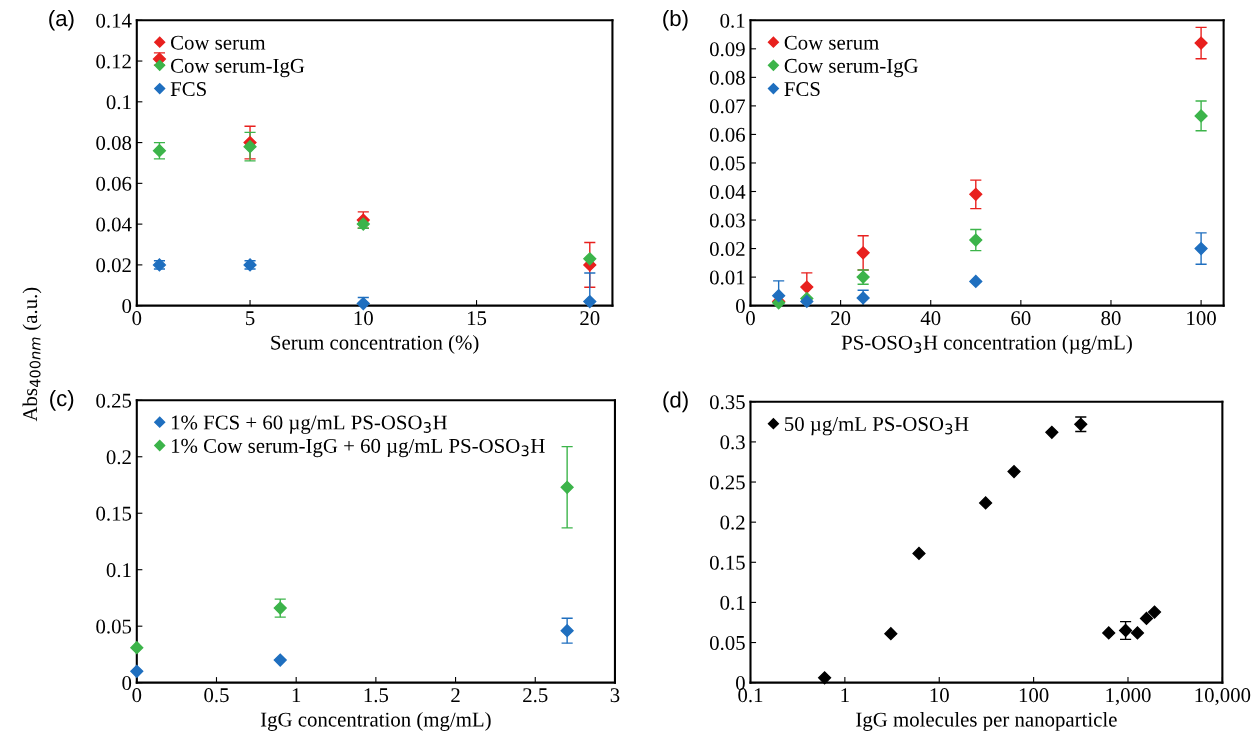 This screenshot has height=751, width=1255. What do you see at coordinates (615, 695) in the screenshot?
I see `x-tick-label: 3` at bounding box center [615, 695].